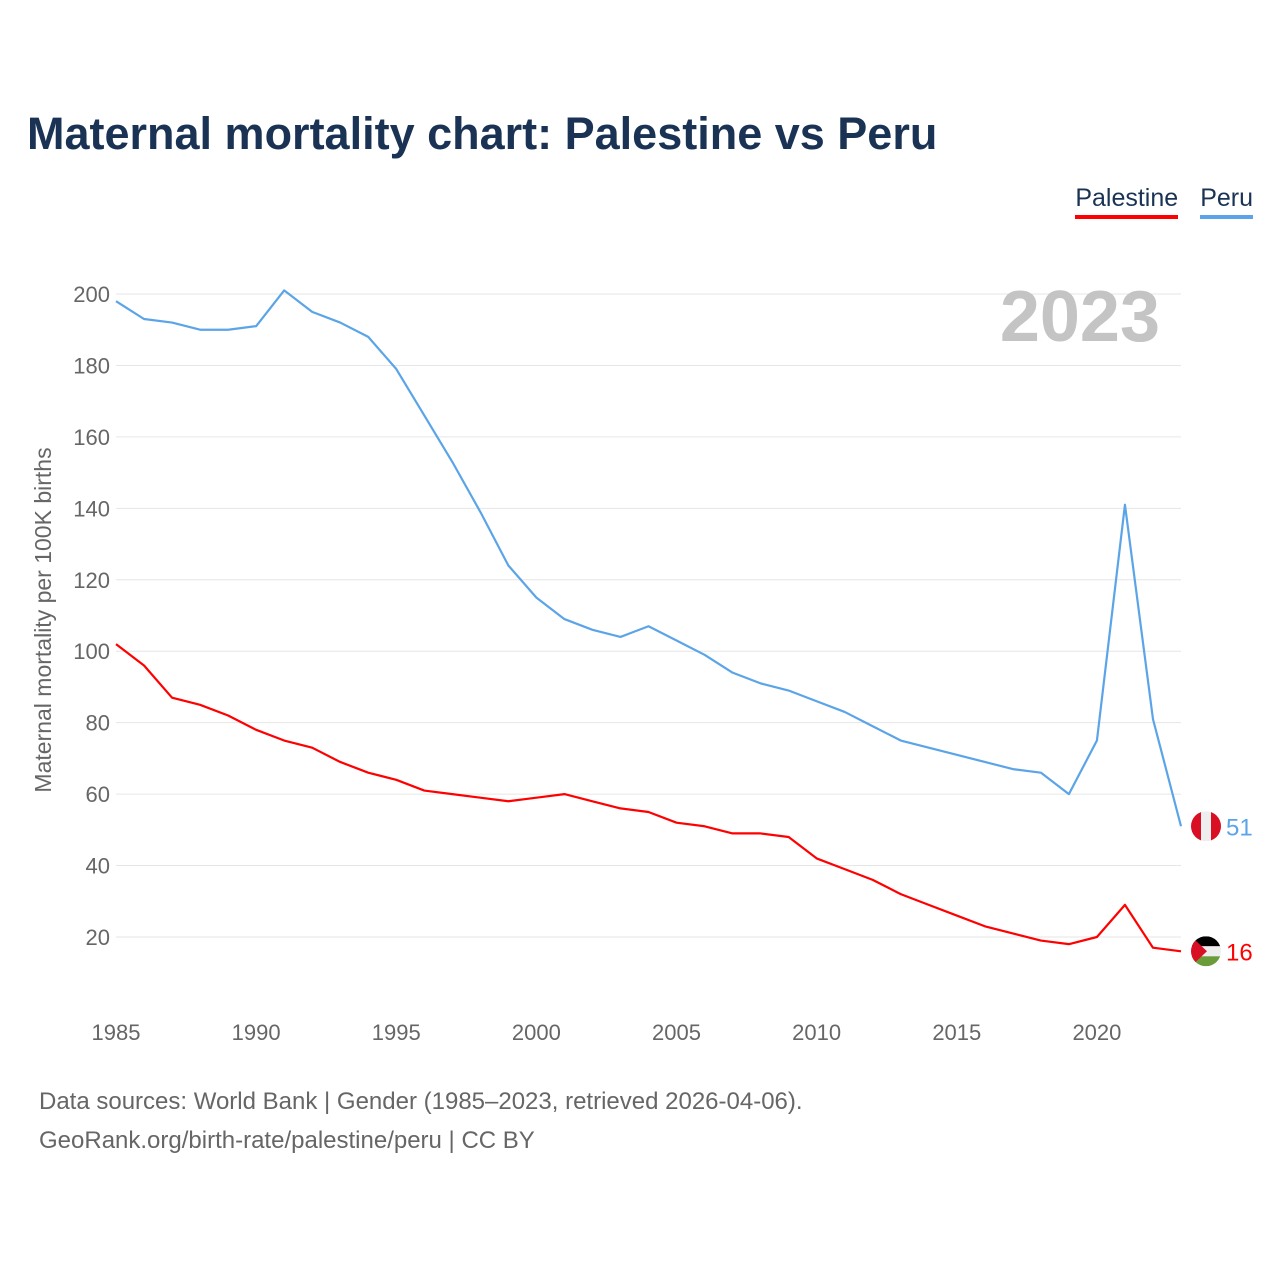  What do you see at coordinates (676, 1032) in the screenshot?
I see `x-tick-label: 2005` at bounding box center [676, 1032].